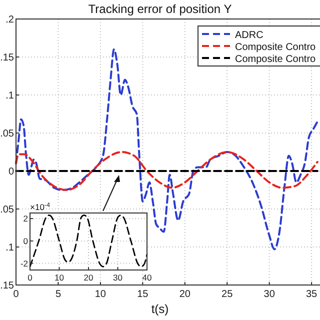 Image resolution: width=320 pixels, height=320 pixels. Describe the element at coordinates (143, 294) in the screenshot. I see `x-tick-label: 15` at that location.